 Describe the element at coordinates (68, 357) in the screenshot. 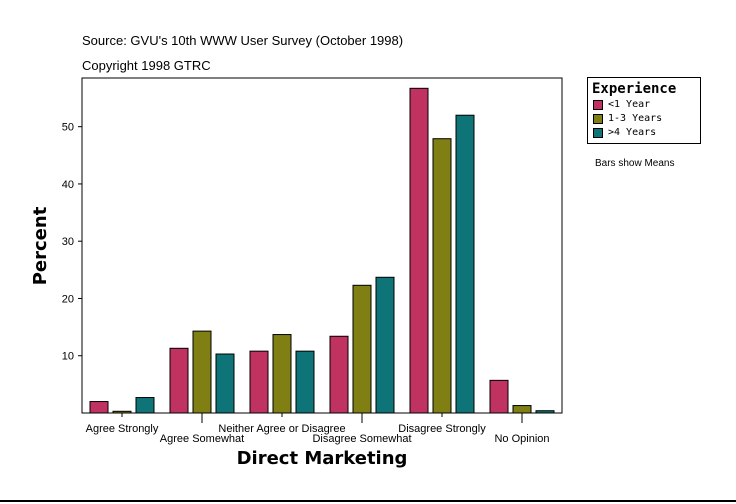

I see `y-tick-label: 10` at that location.